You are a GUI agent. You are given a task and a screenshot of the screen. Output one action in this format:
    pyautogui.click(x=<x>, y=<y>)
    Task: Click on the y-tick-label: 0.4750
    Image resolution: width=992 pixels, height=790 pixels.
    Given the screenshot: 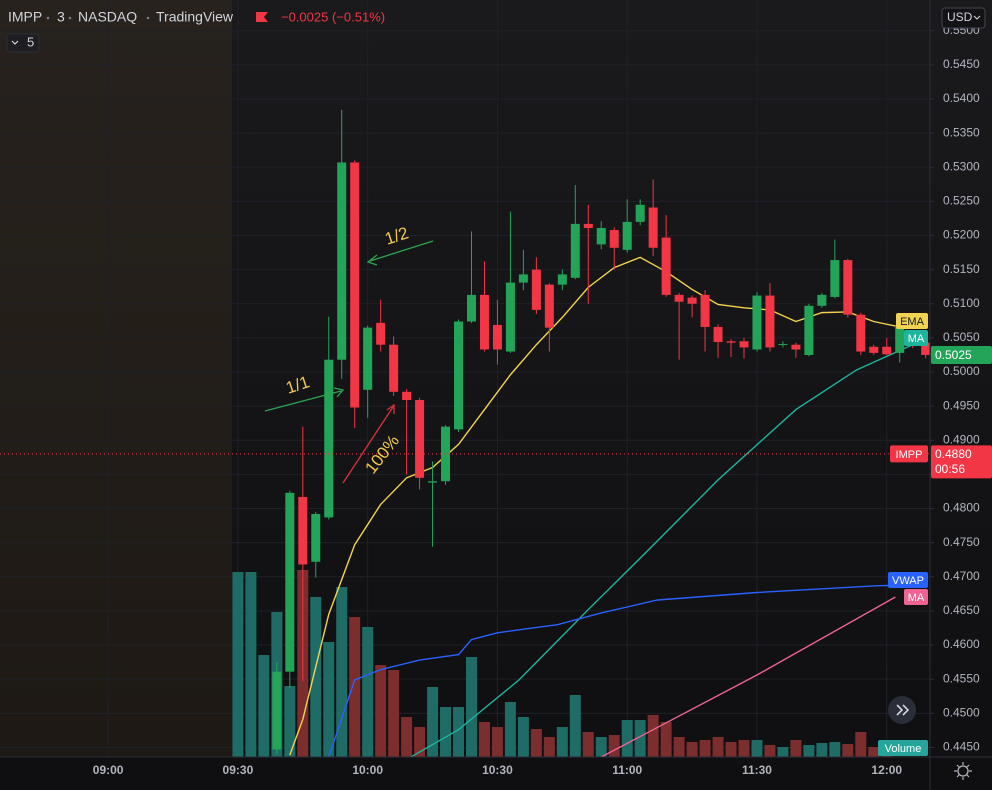 What is the action you would take?
    pyautogui.click(x=961, y=542)
    